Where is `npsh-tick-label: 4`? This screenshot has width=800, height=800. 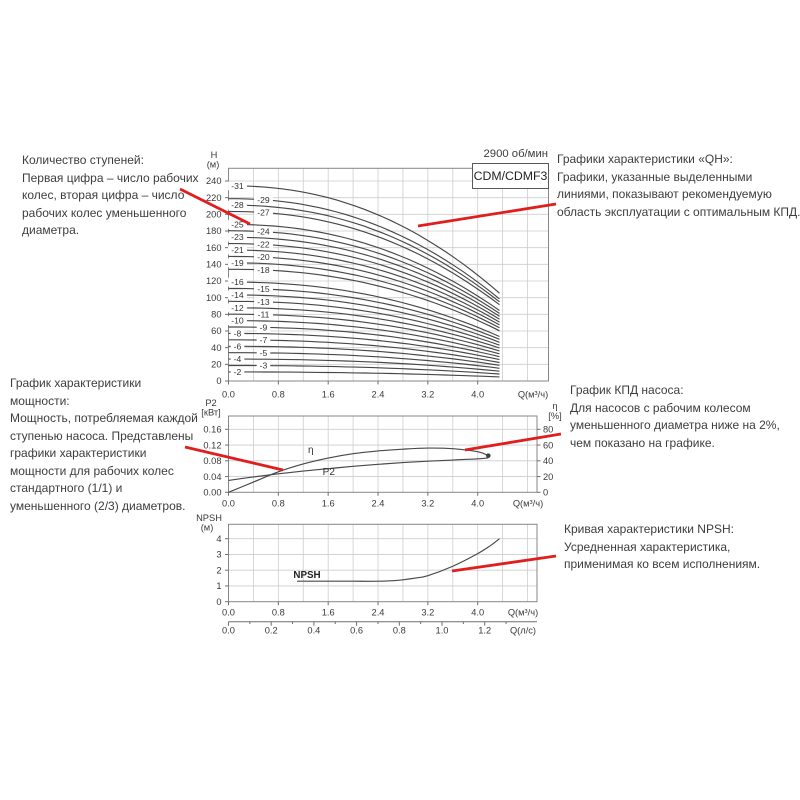
npsh-tick-label: 4 is located at coordinates (218, 539).